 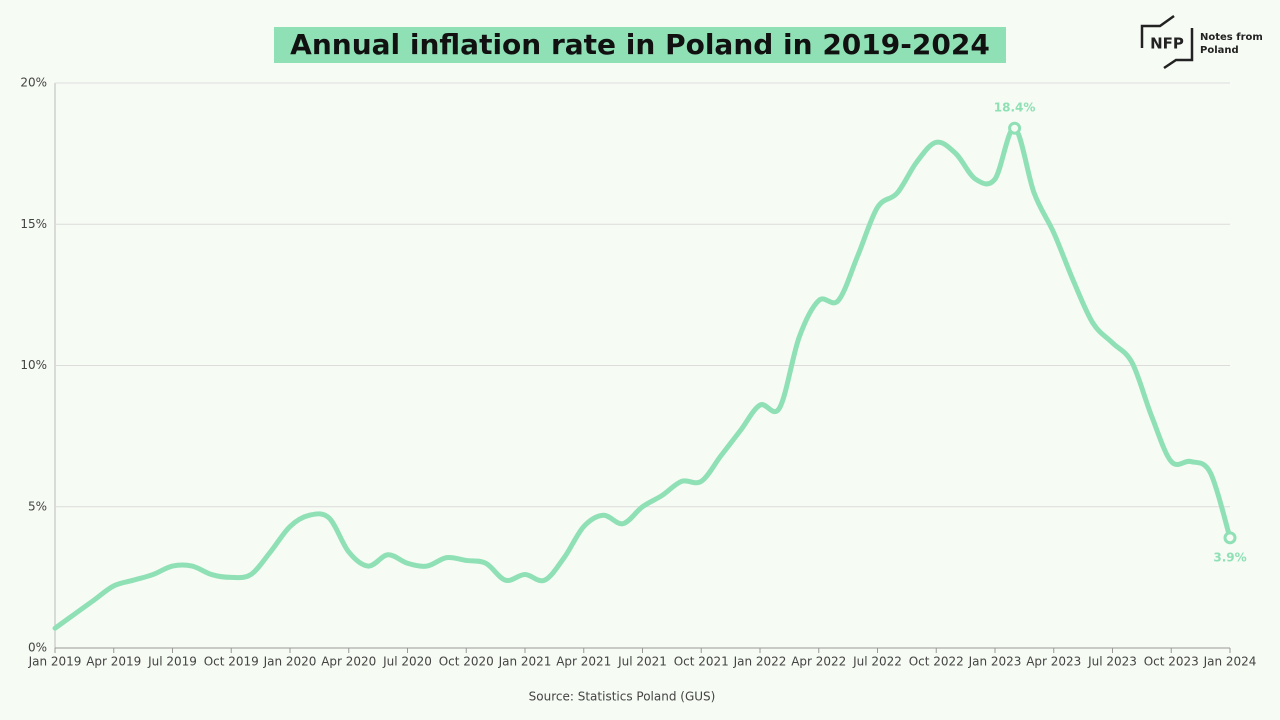 What do you see at coordinates (1015, 108) in the screenshot?
I see `data-label: 18.4%` at bounding box center [1015, 108].